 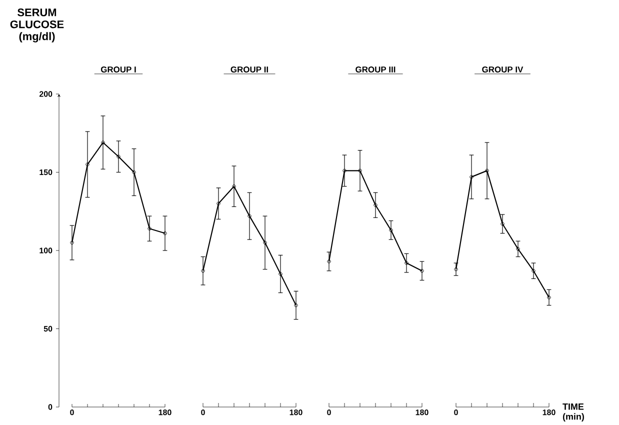 What do you see at coordinates (37, 25) in the screenshot?
I see `y-axis-title: SERUM GLUCOSE (mg/dl)` at bounding box center [37, 25].